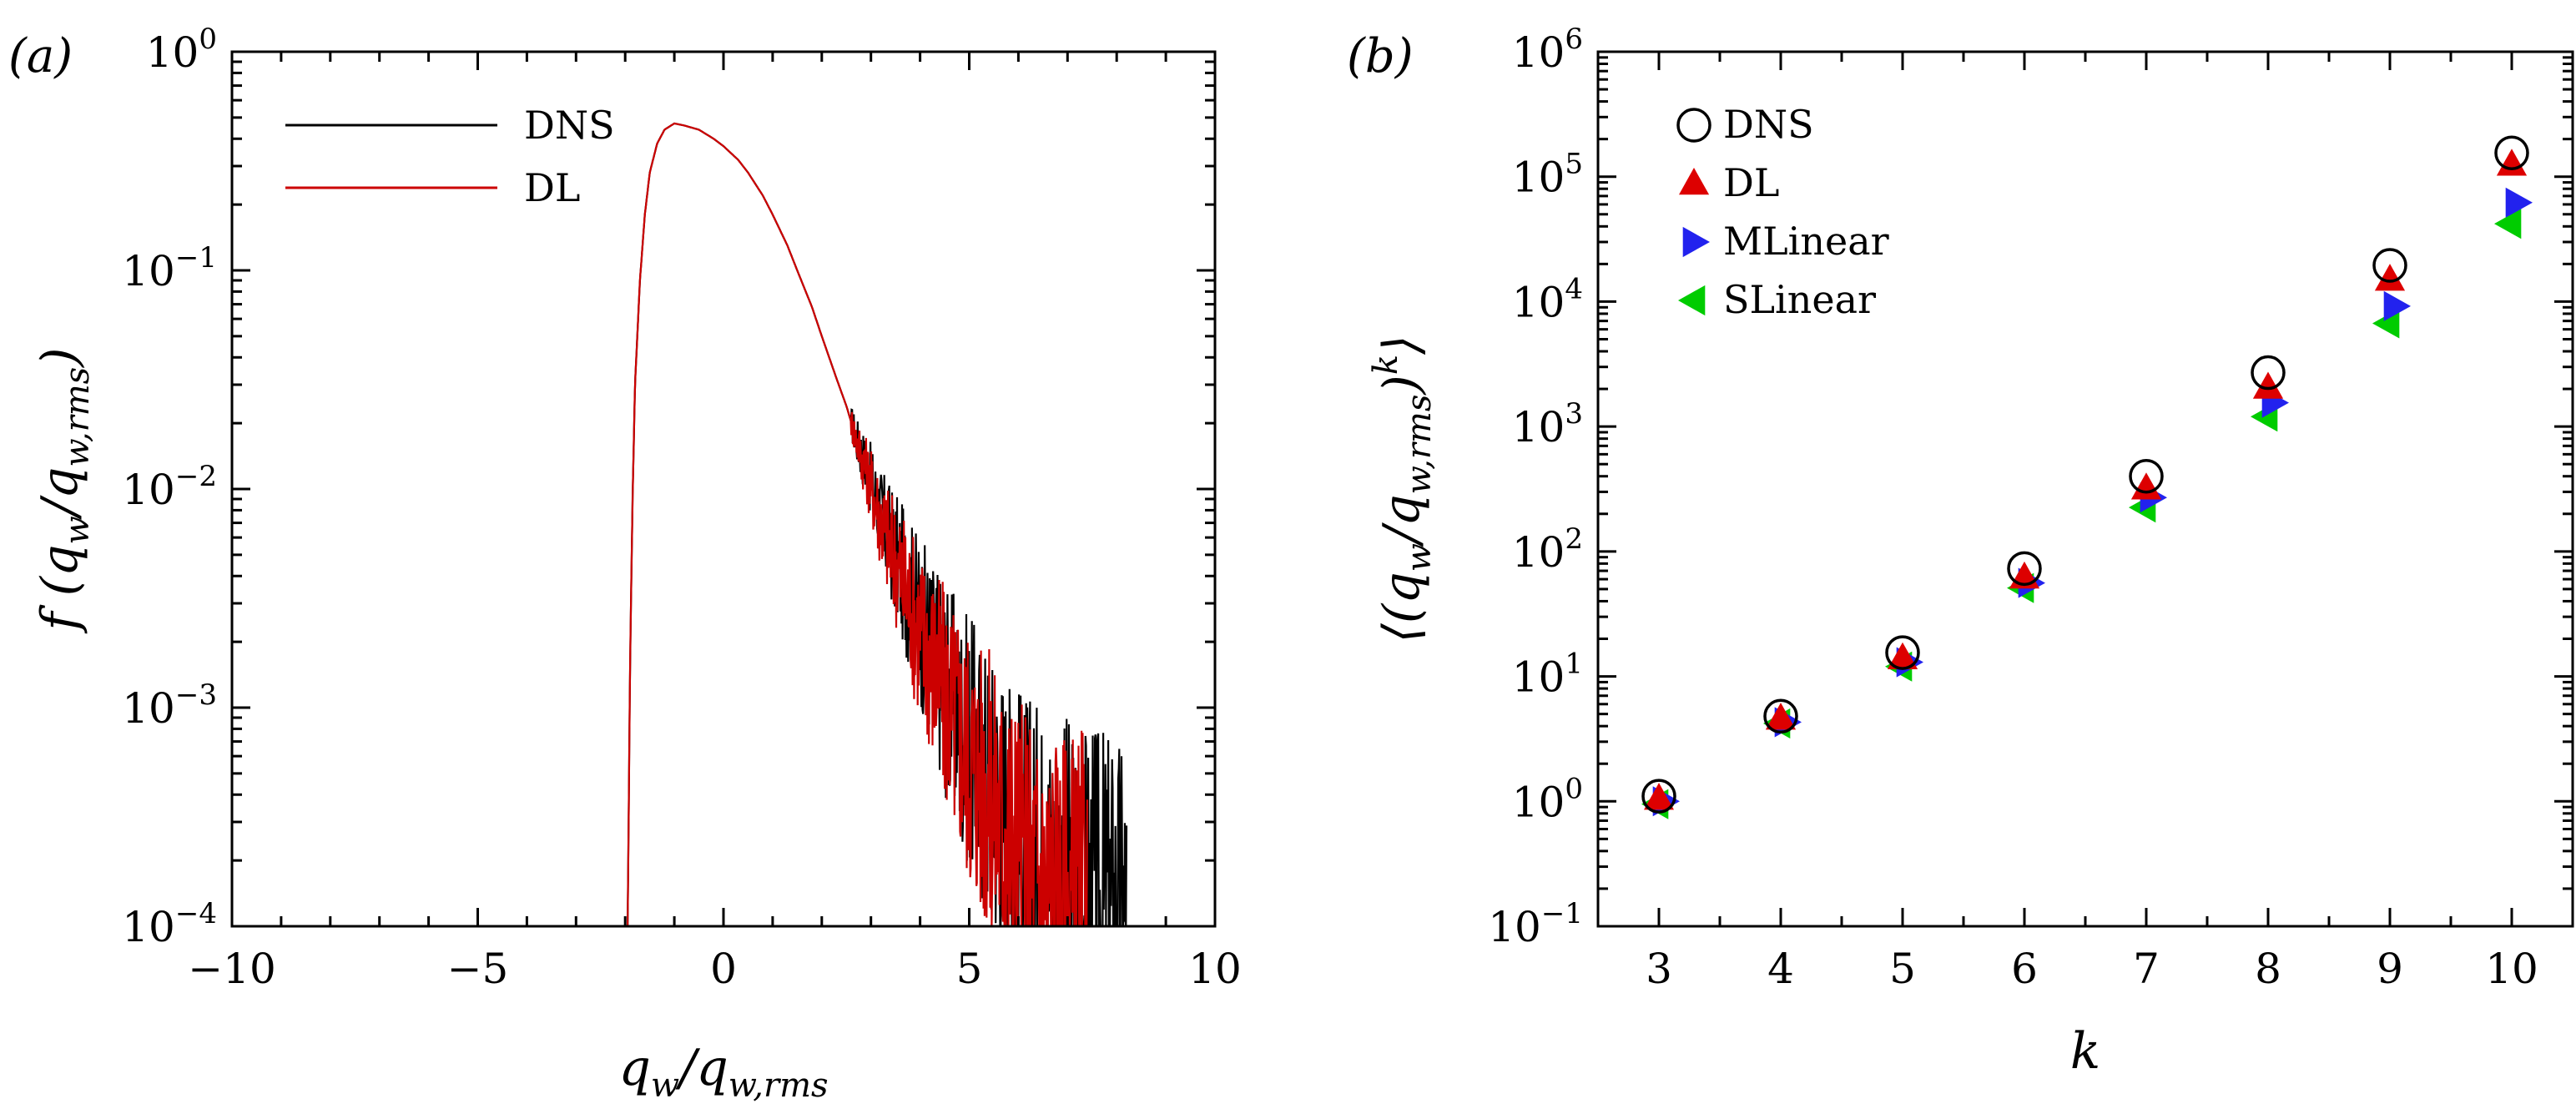 This screenshot has width=2576, height=1104. What do you see at coordinates (1548, 175) in the screenshot?
I see `y-tick-label: 10⁵` at bounding box center [1548, 175].